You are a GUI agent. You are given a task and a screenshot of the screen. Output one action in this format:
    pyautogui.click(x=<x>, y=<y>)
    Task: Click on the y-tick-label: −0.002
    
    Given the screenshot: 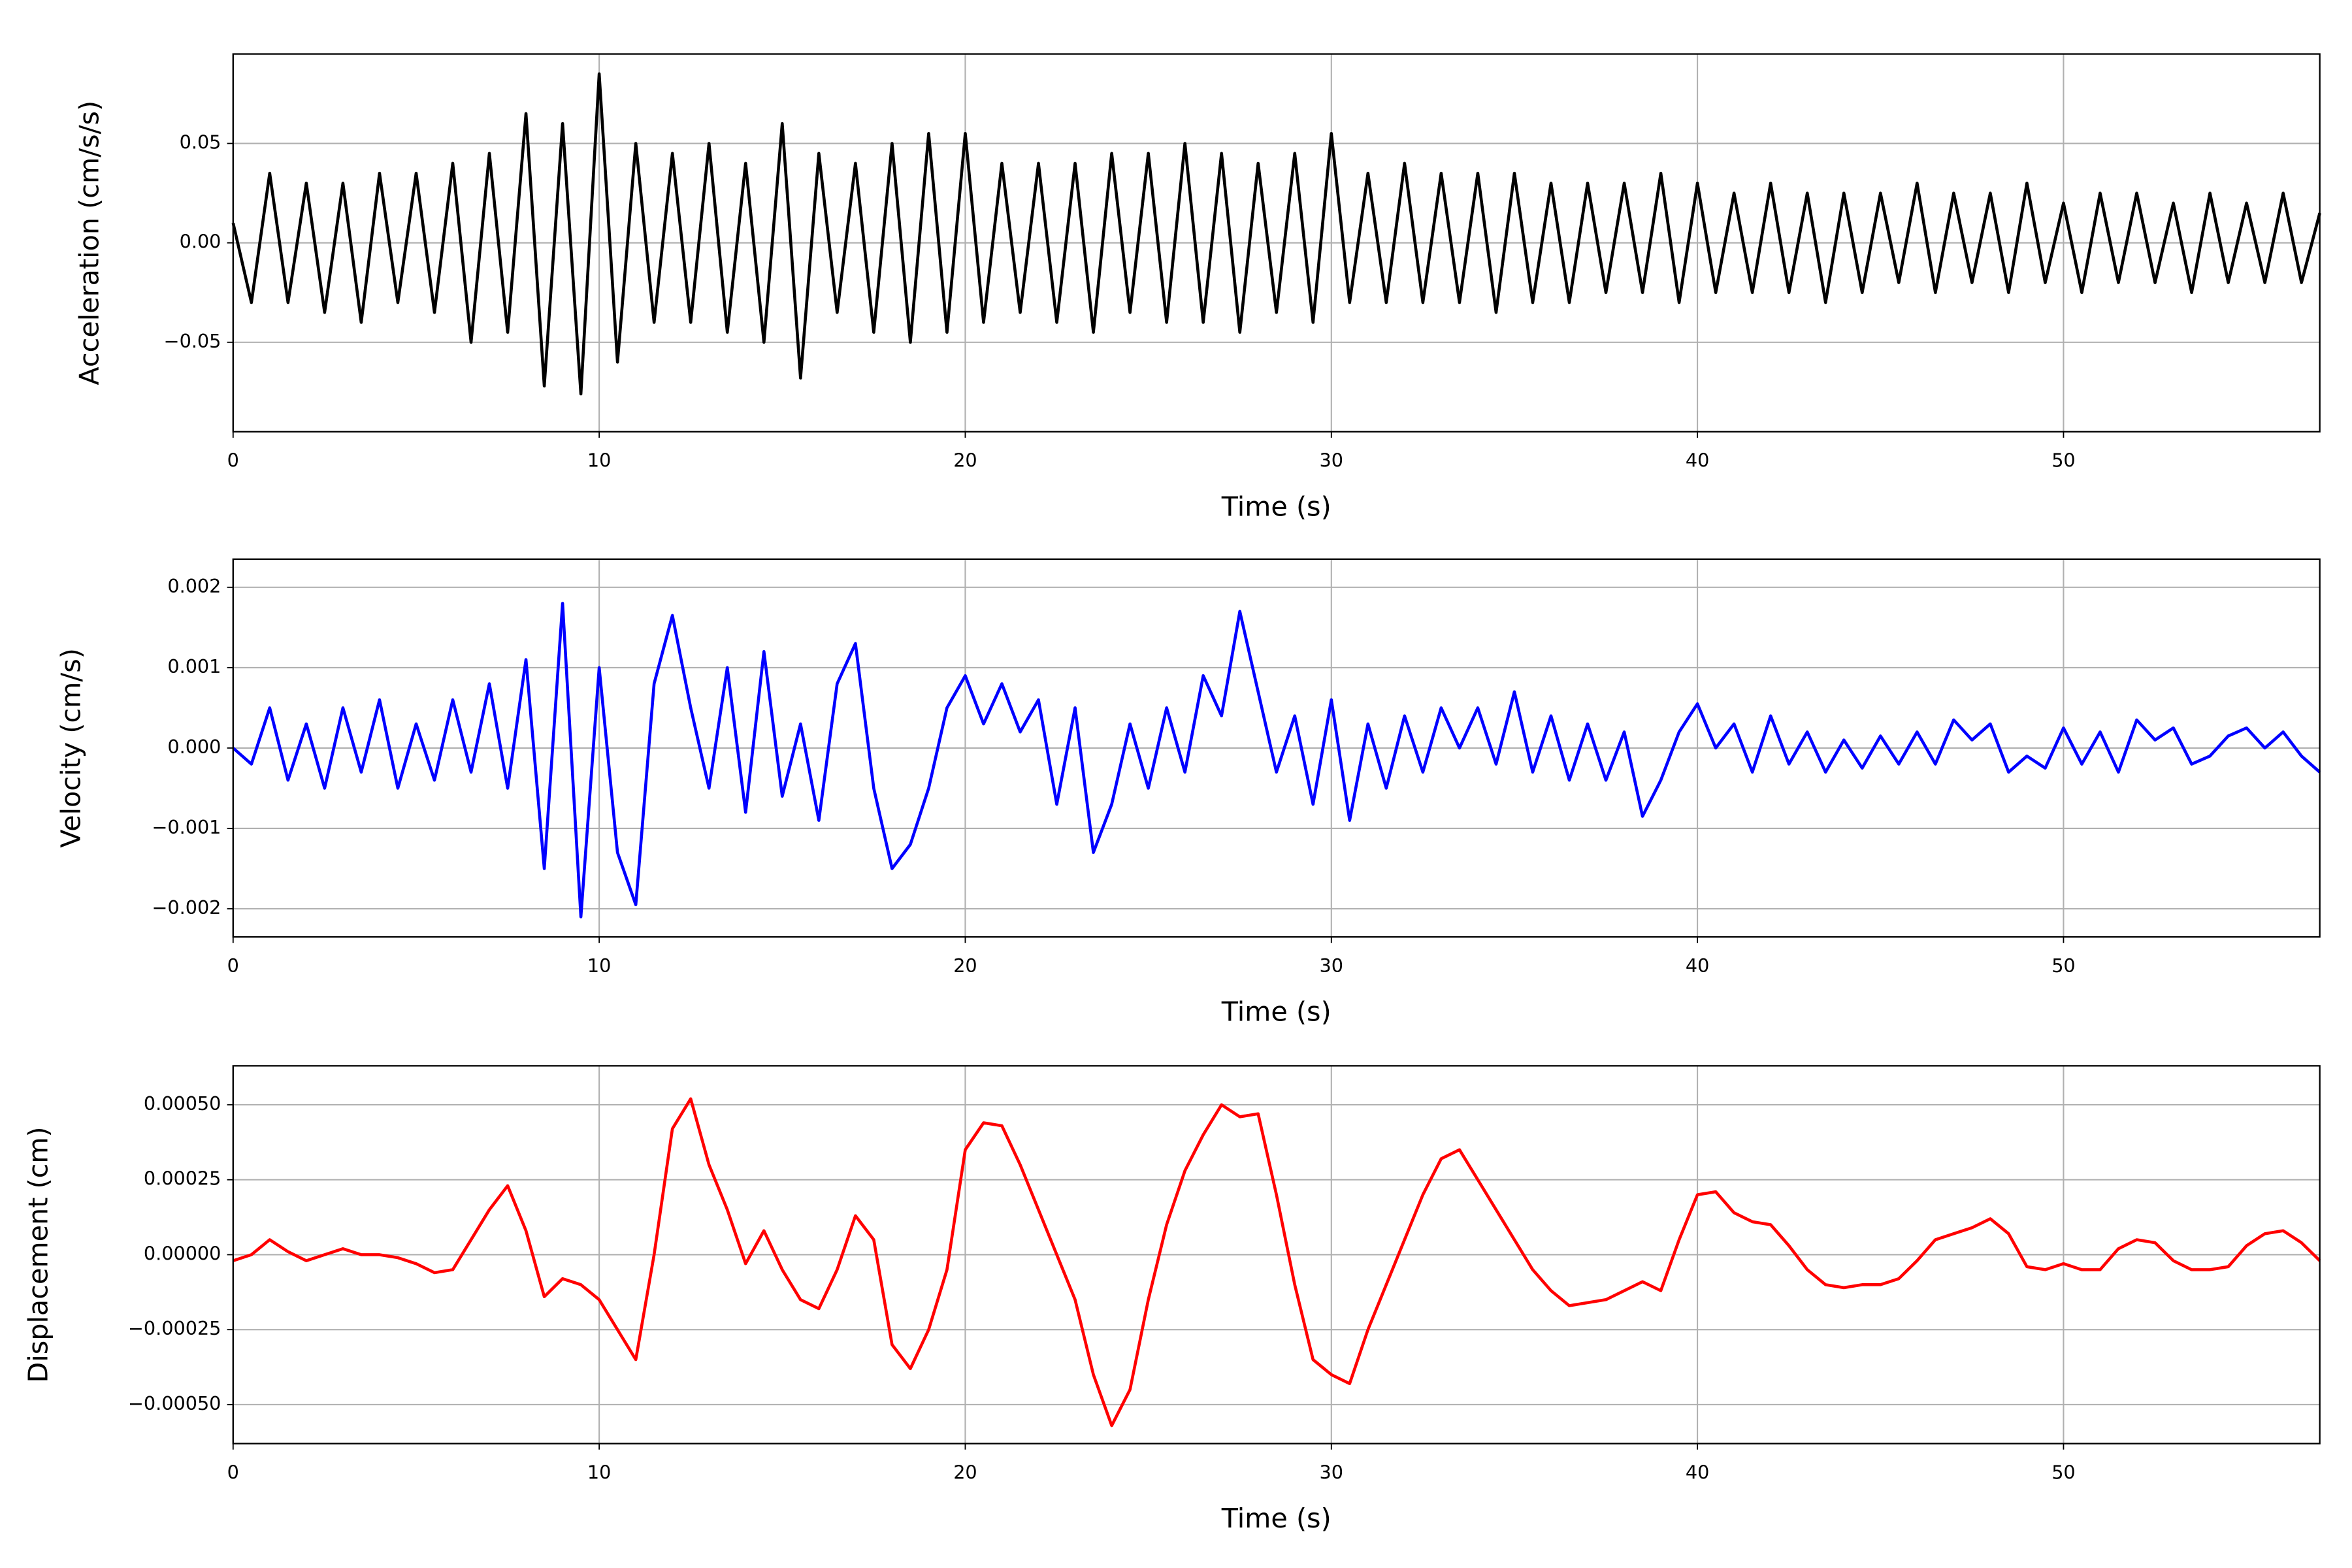 What is the action you would take?
    pyautogui.click(x=186, y=907)
    